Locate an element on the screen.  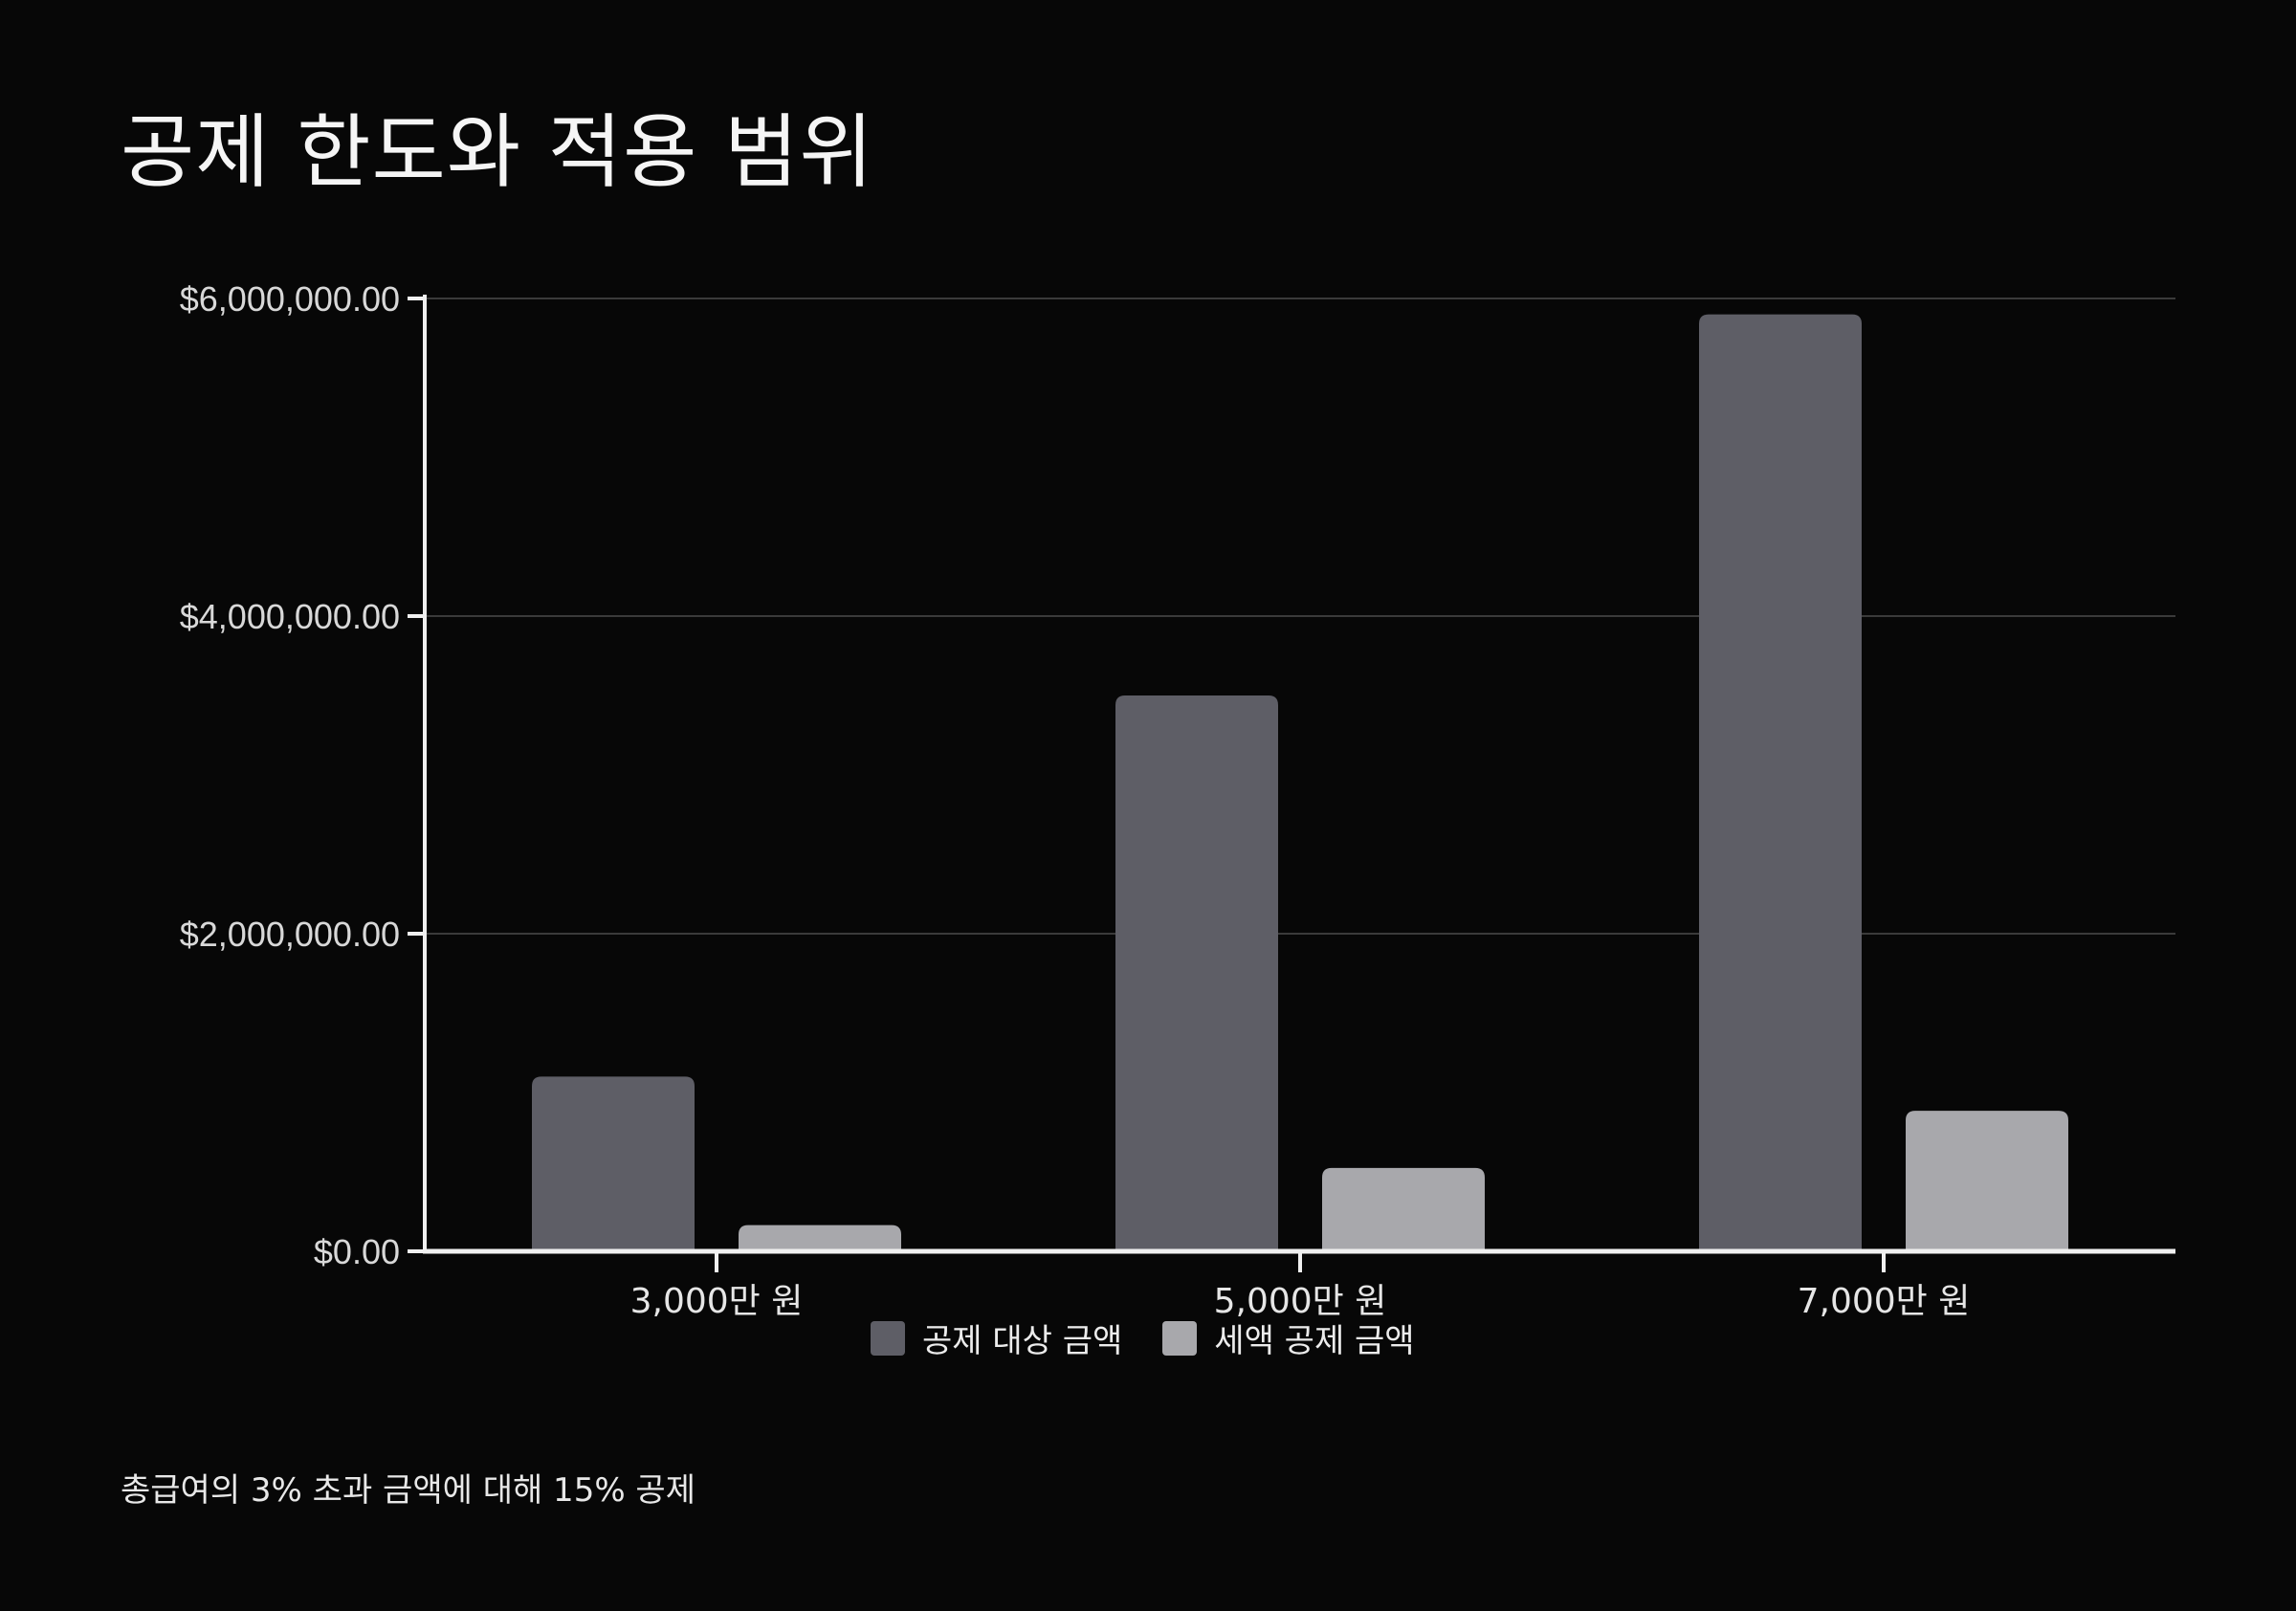
xtick-label-2: 5,000만 원 is located at coordinates (1300, 1301).